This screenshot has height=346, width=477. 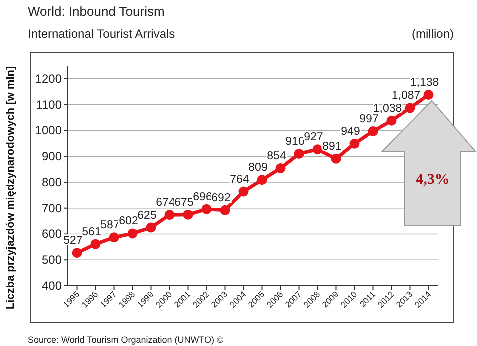 I want to click on data-label: 561, so click(x=92, y=232).